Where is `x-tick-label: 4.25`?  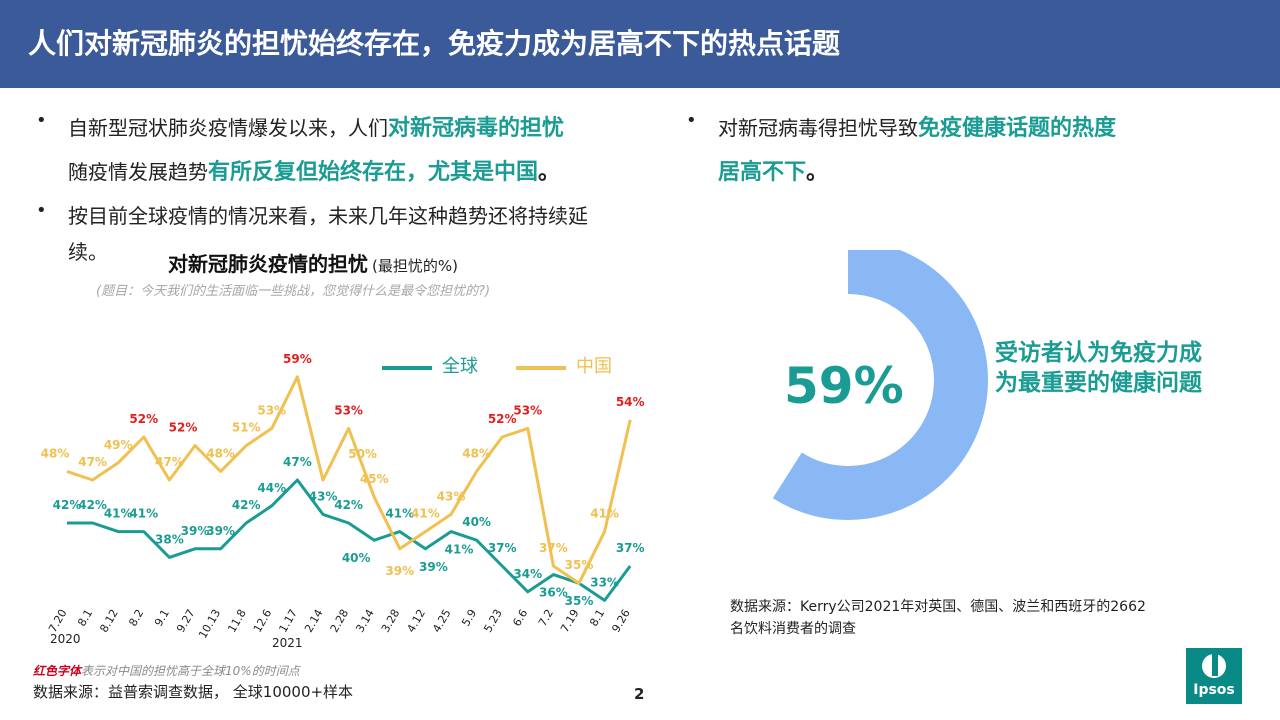 x-tick-label: 4.25 is located at coordinates (442, 621).